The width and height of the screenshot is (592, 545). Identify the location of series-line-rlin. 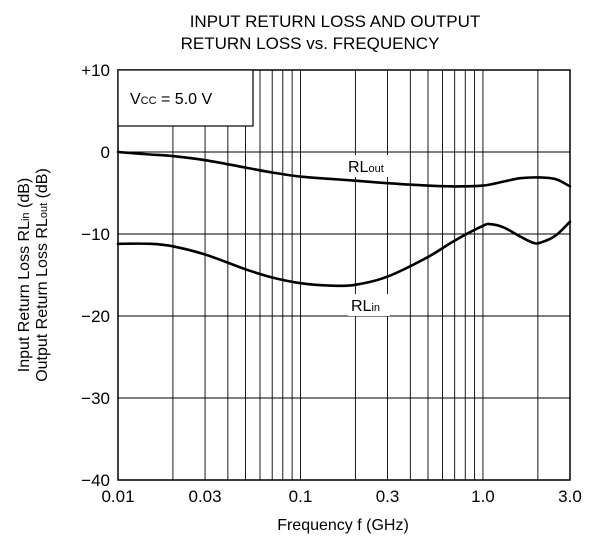
(344, 254).